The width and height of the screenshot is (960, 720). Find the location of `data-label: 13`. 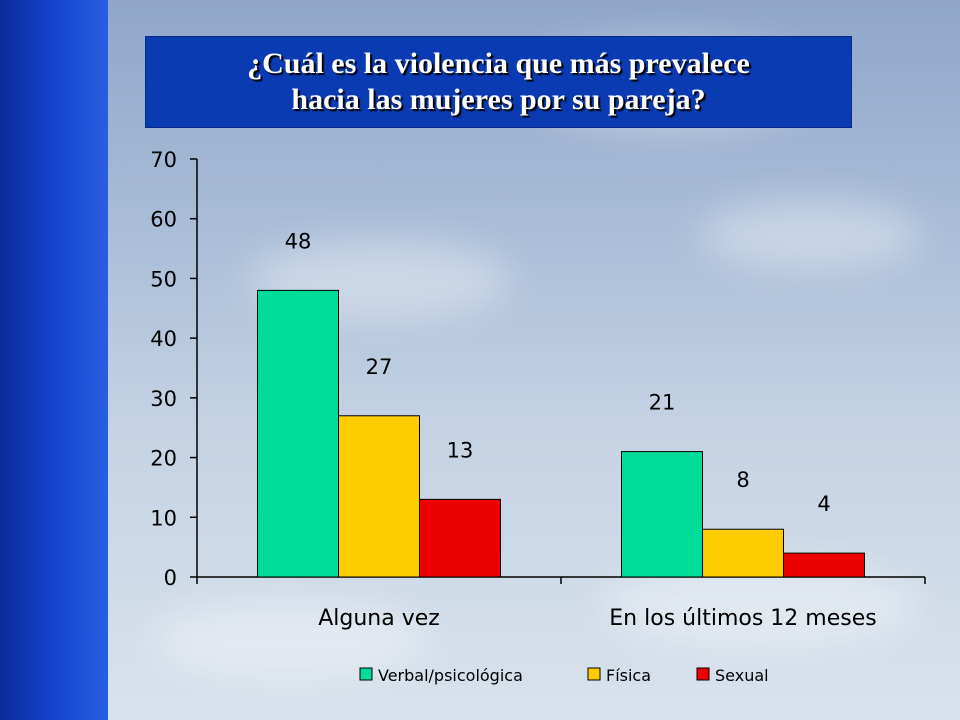

data-label: 13 is located at coordinates (460, 450).